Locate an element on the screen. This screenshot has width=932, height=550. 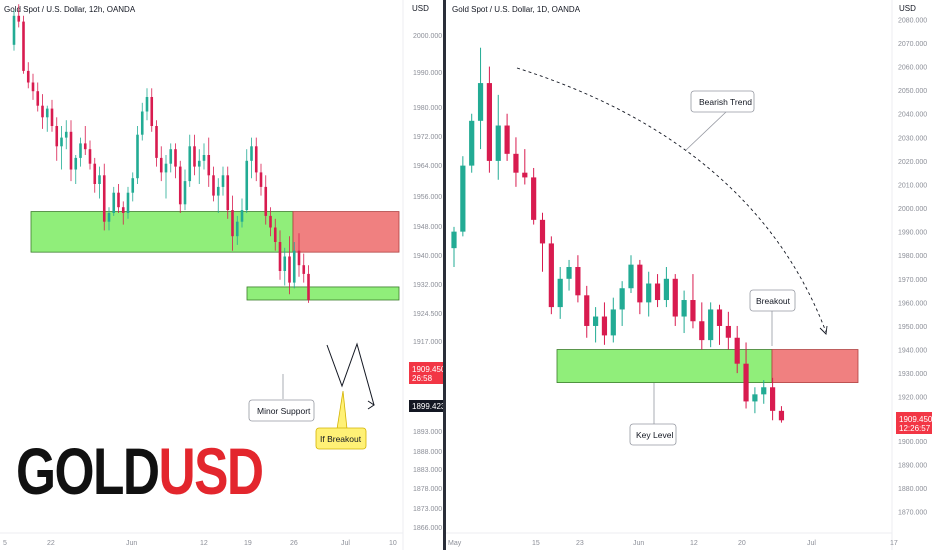
y-tick-label: 1956.000 is located at coordinates (427, 197).